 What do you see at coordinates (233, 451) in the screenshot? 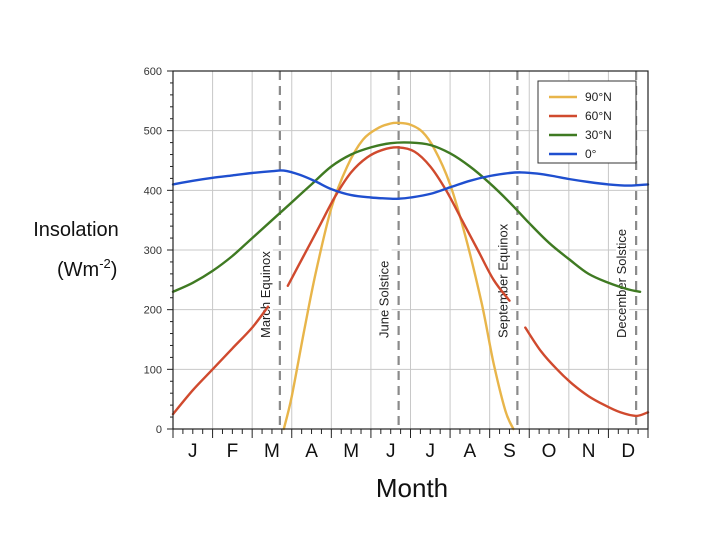
I see `month-label: F` at bounding box center [233, 451].